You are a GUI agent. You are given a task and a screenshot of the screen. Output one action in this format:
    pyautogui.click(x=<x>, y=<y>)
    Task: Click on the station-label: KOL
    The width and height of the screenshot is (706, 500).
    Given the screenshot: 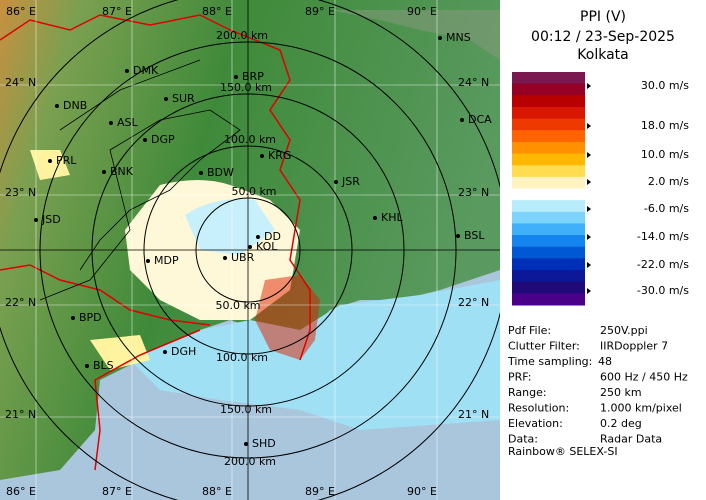 What is the action you would take?
    pyautogui.click(x=267, y=246)
    